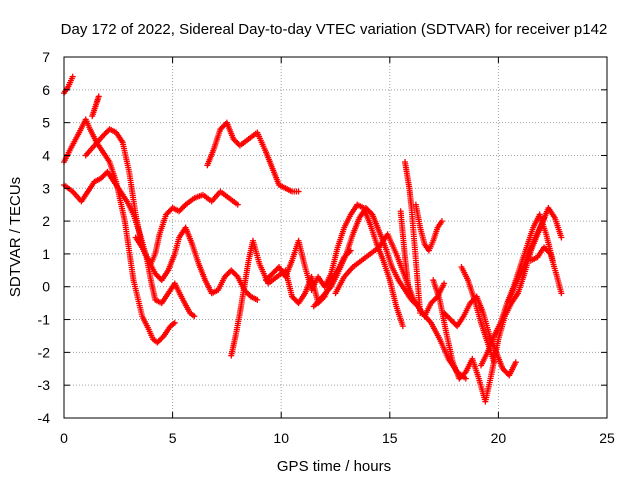 This screenshot has width=640, height=480. What do you see at coordinates (46, 287) in the screenshot?
I see `y-tick-label: 0` at bounding box center [46, 287].